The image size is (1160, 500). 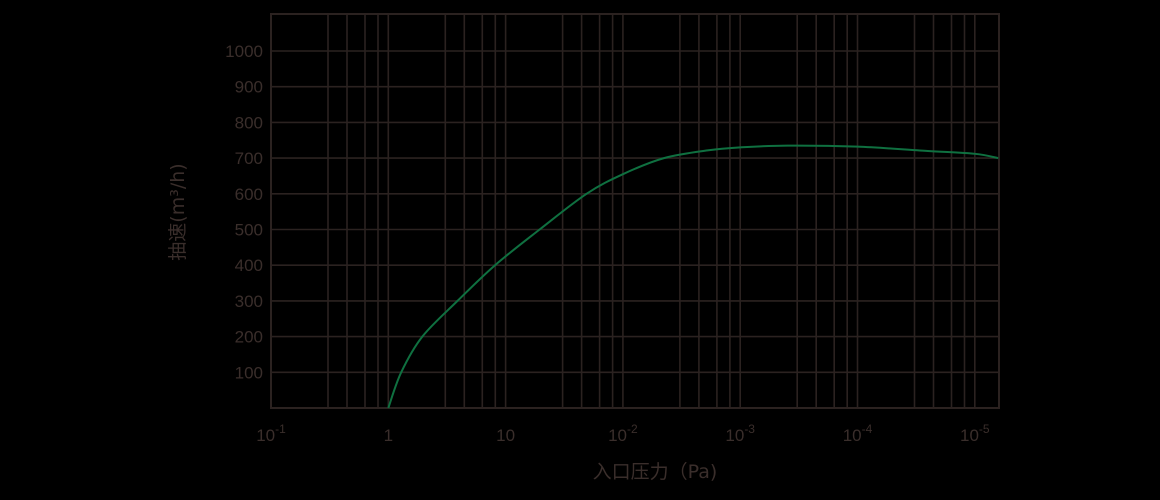 What do you see at coordinates (388, 435) in the screenshot?
I see `x-tick-label: 1` at bounding box center [388, 435].